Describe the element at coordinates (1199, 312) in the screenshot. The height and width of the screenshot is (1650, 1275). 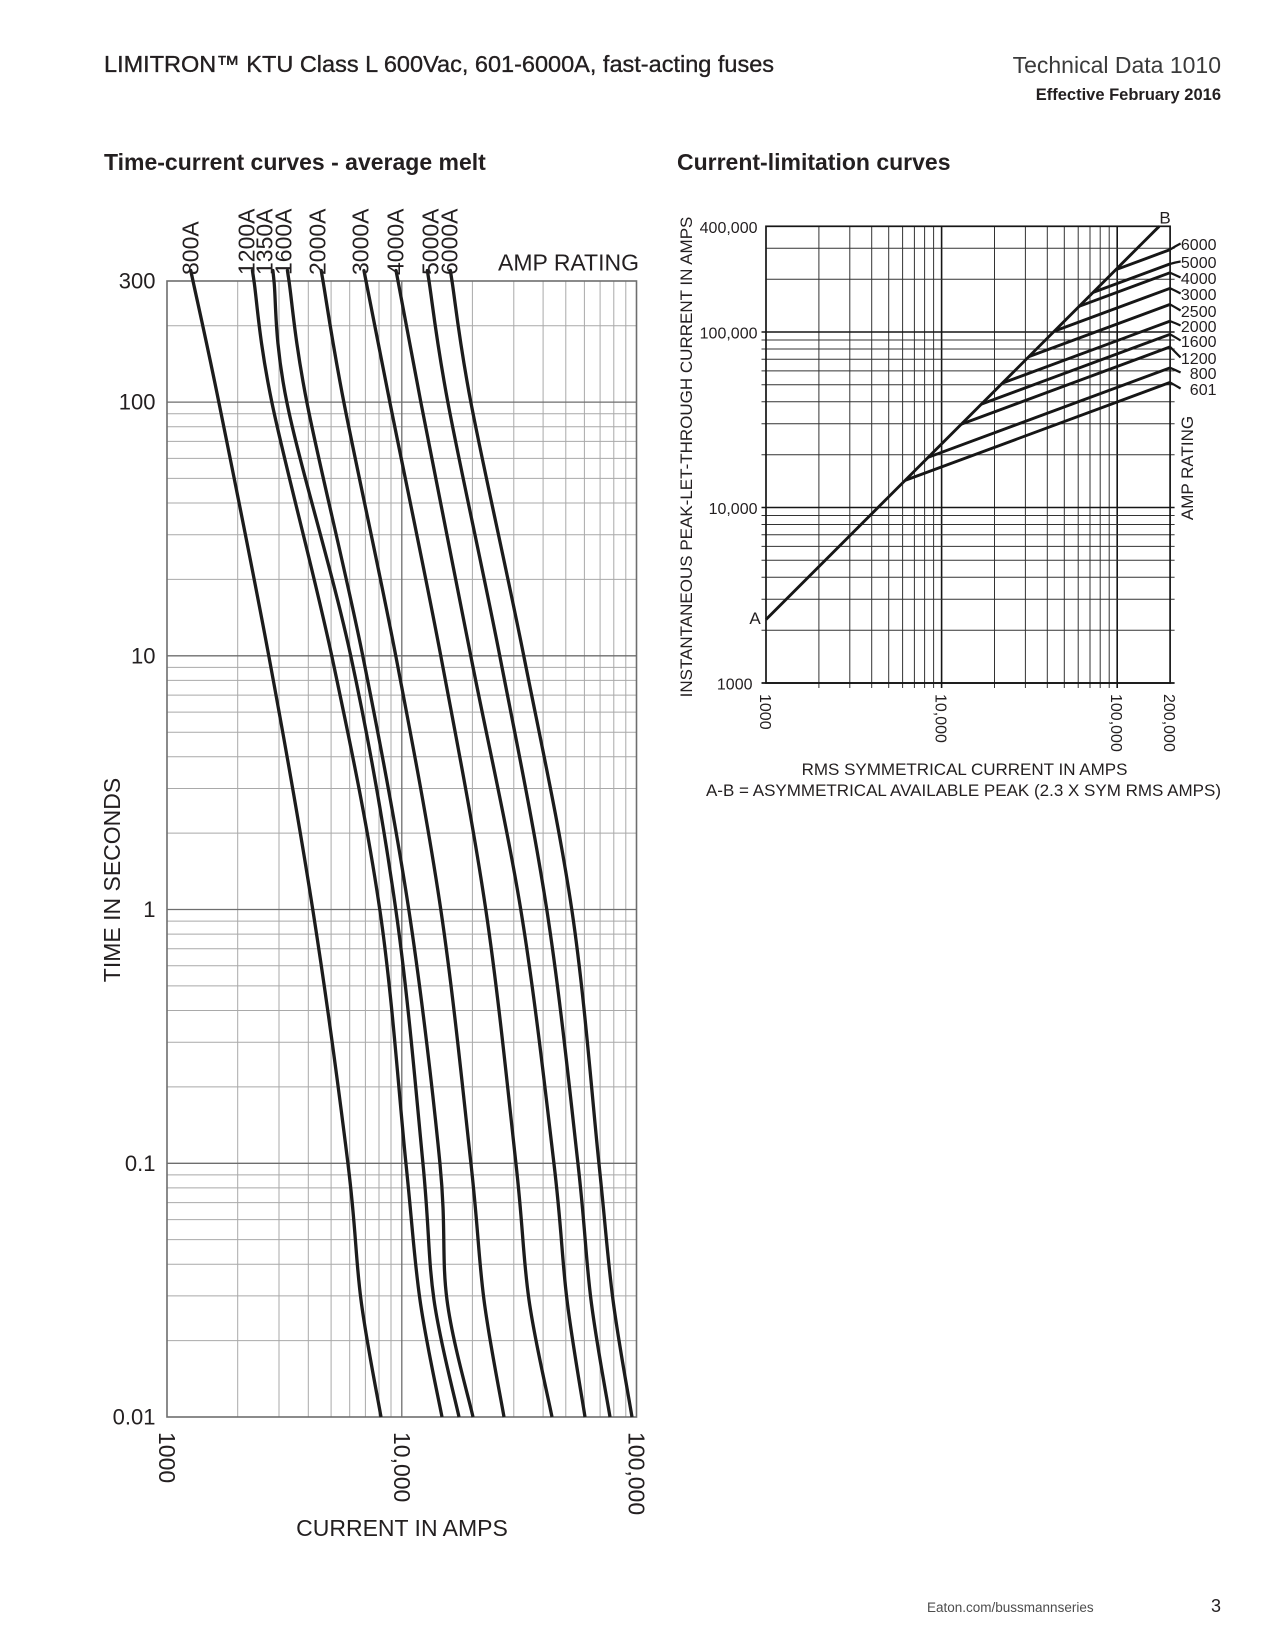
I see `svg-text: 2500` at that location.